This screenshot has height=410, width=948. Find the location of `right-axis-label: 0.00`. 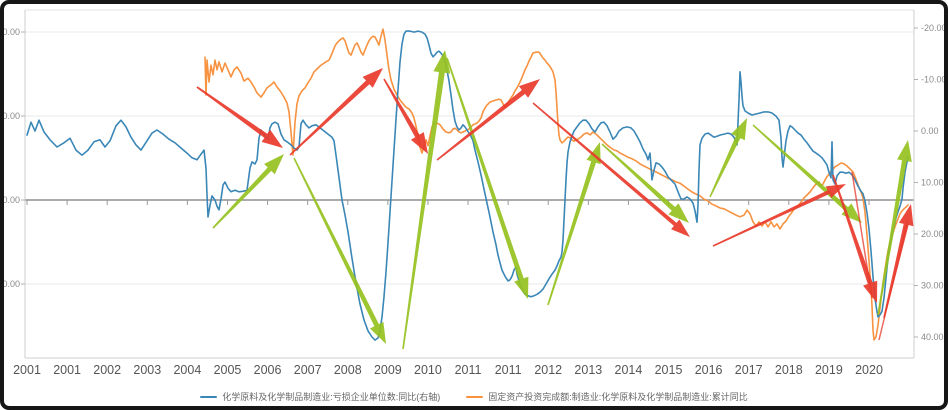

right-axis-label: 0.00 is located at coordinates (930, 131).